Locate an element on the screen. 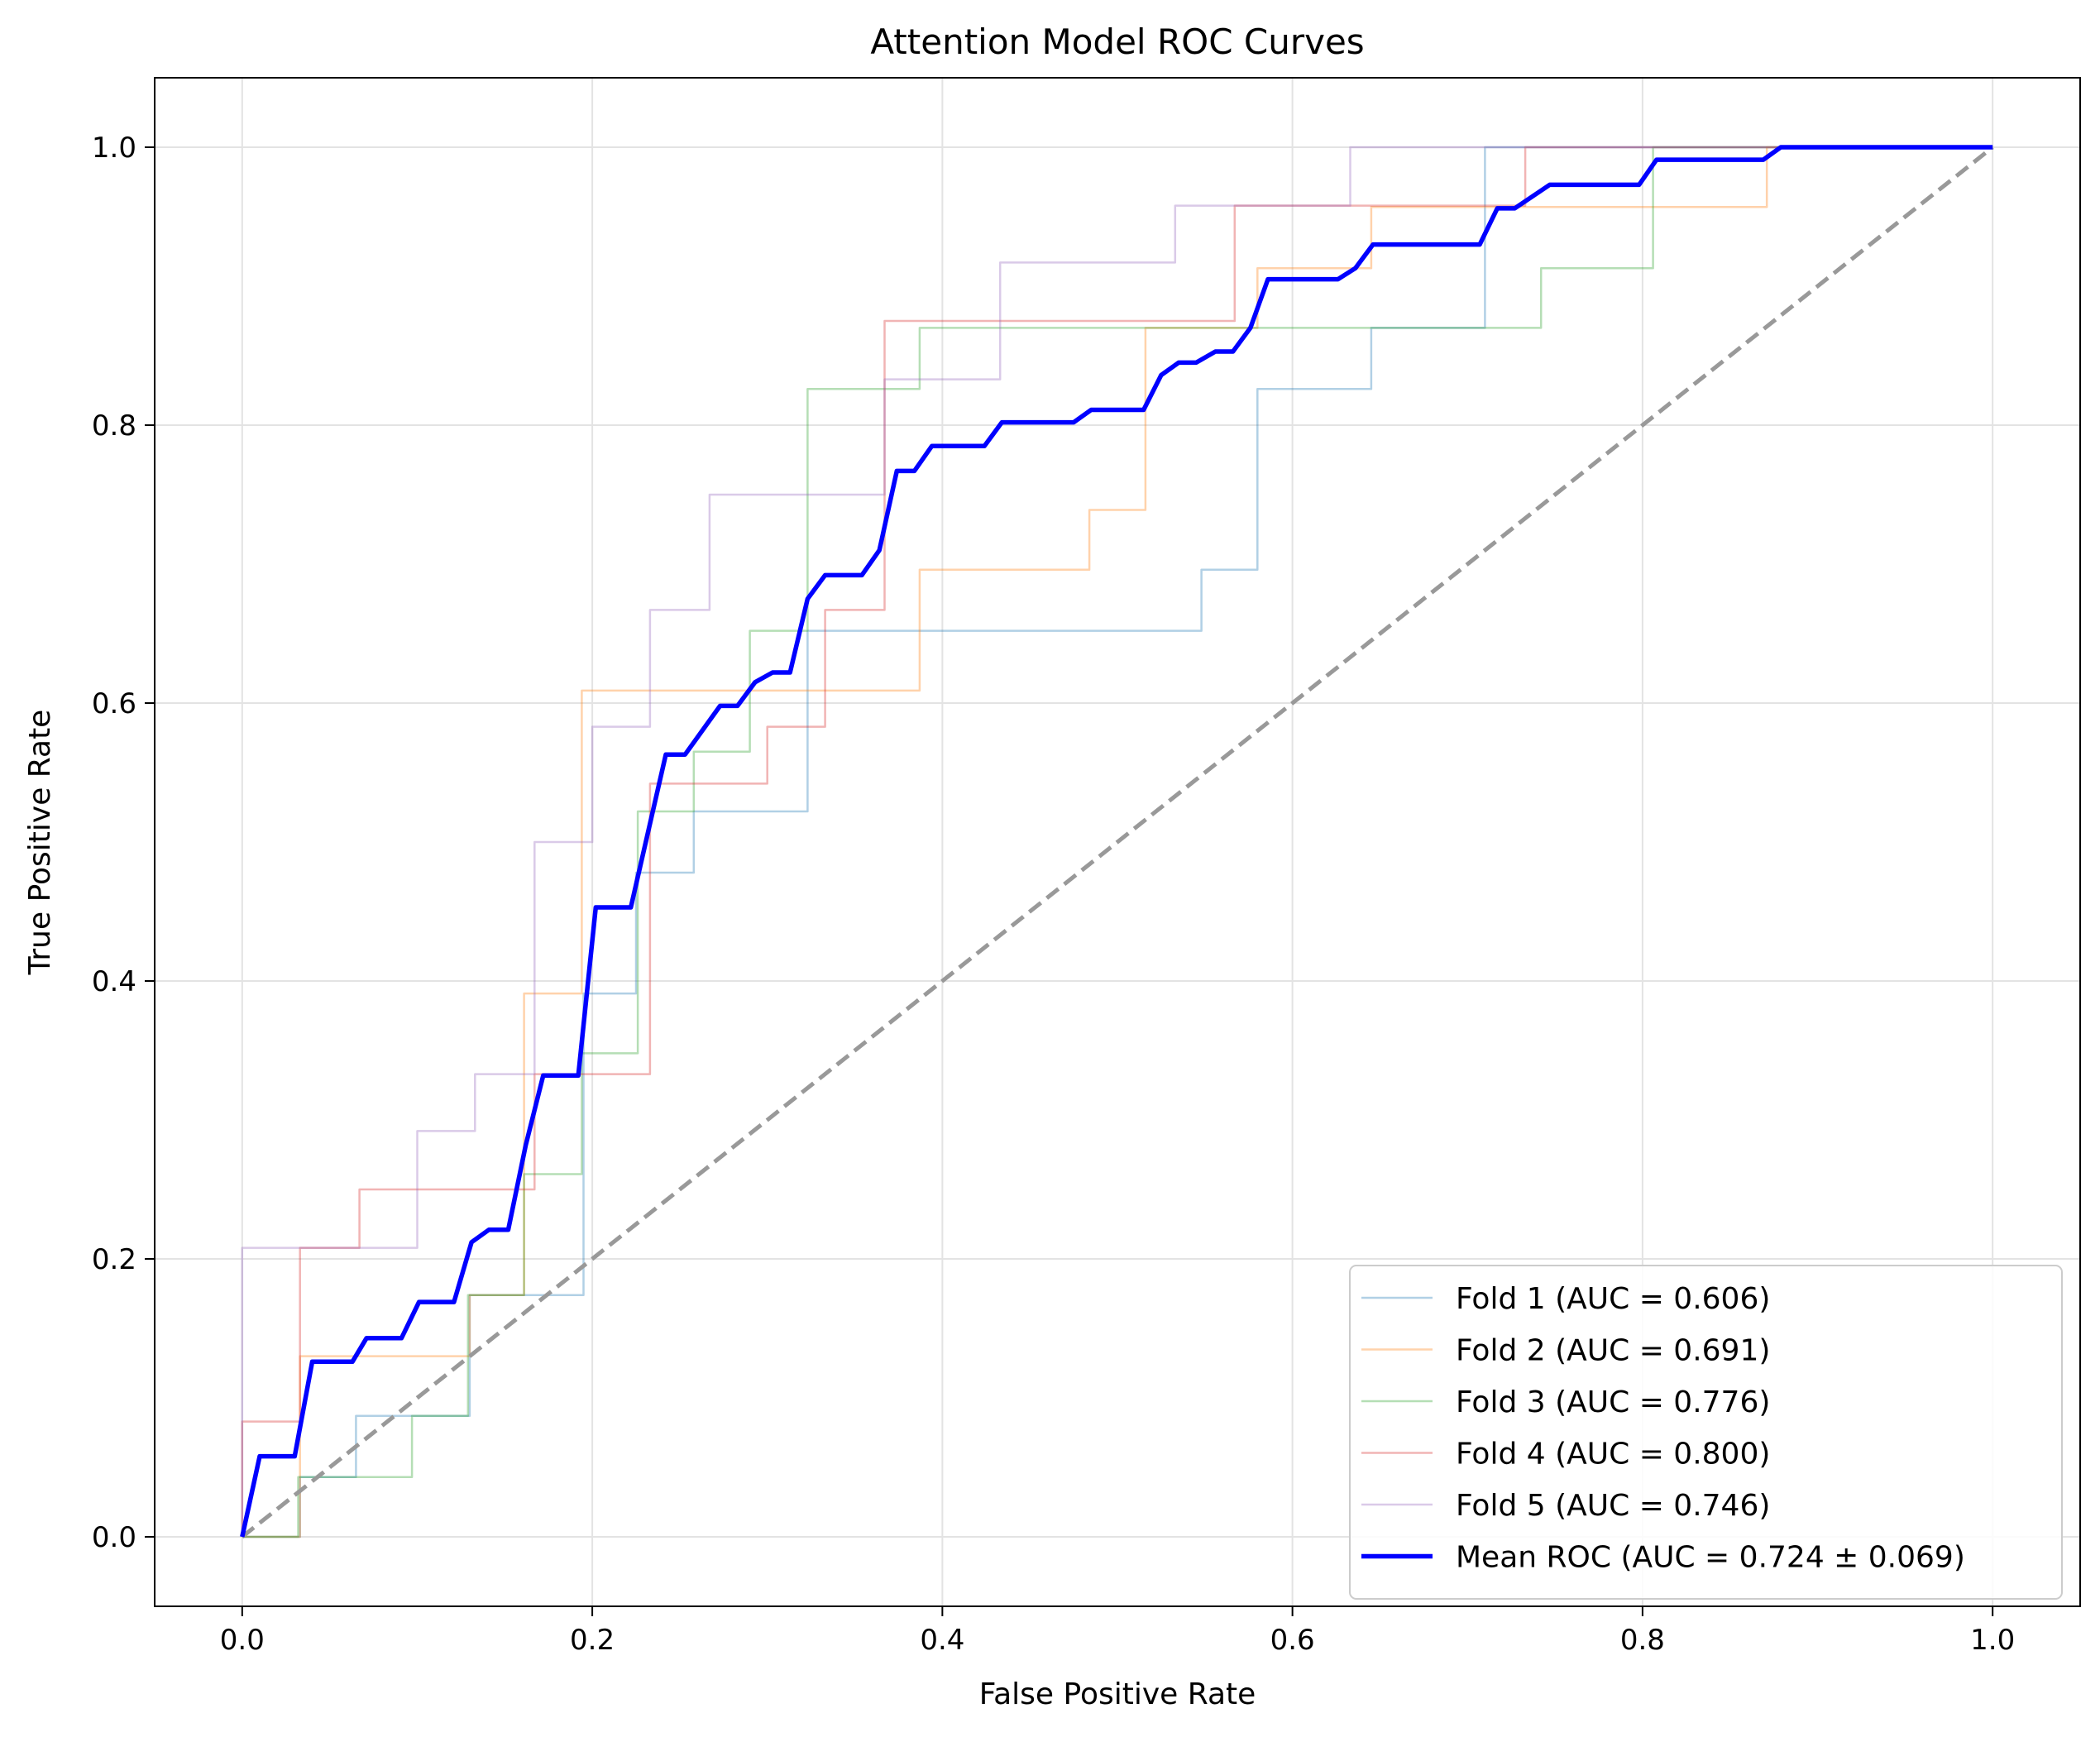 This screenshot has width=2100, height=1737. legend-label: Fold 2 (AUC = 0.691) is located at coordinates (1613, 1351).